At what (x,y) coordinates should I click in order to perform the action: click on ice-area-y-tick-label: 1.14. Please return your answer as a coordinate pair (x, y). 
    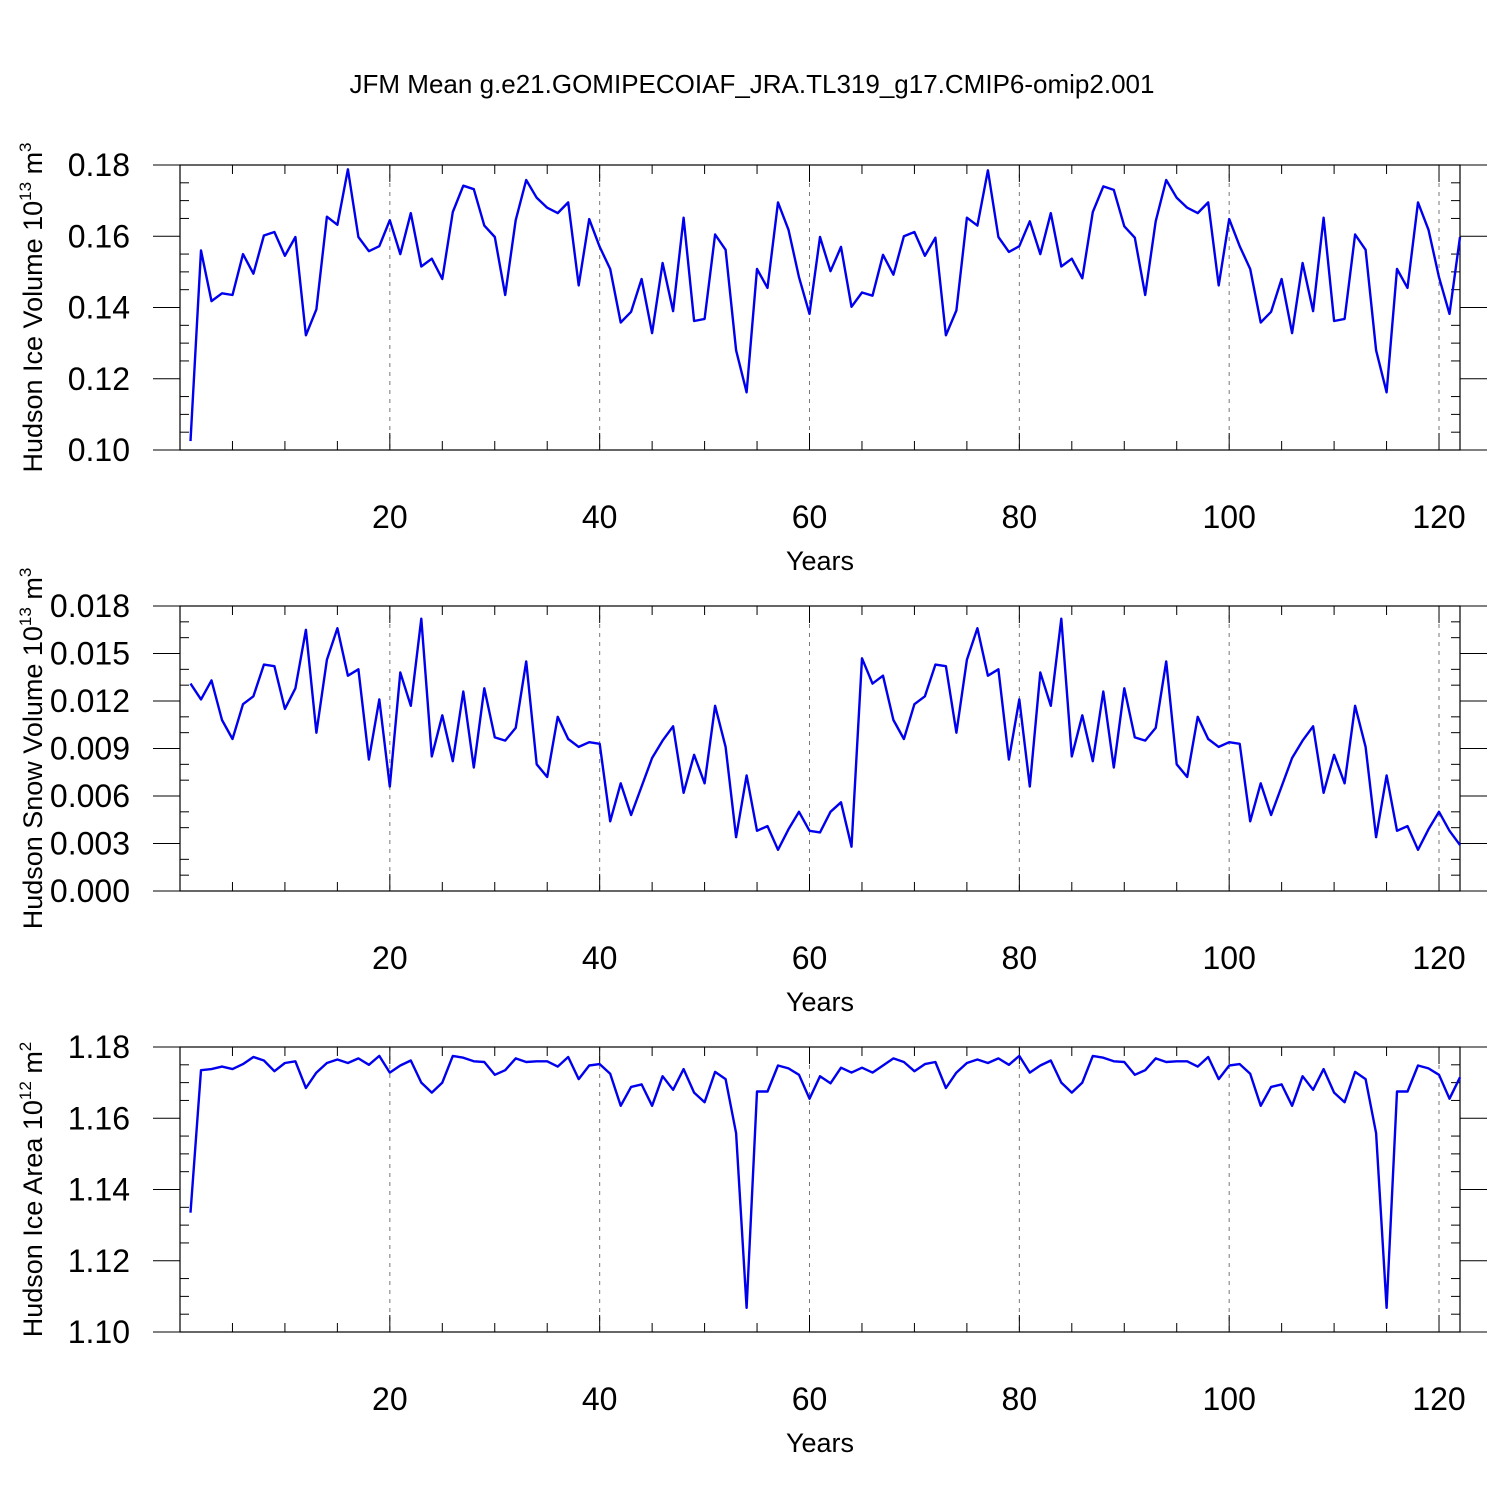
    Looking at the image, I should click on (99, 1190).